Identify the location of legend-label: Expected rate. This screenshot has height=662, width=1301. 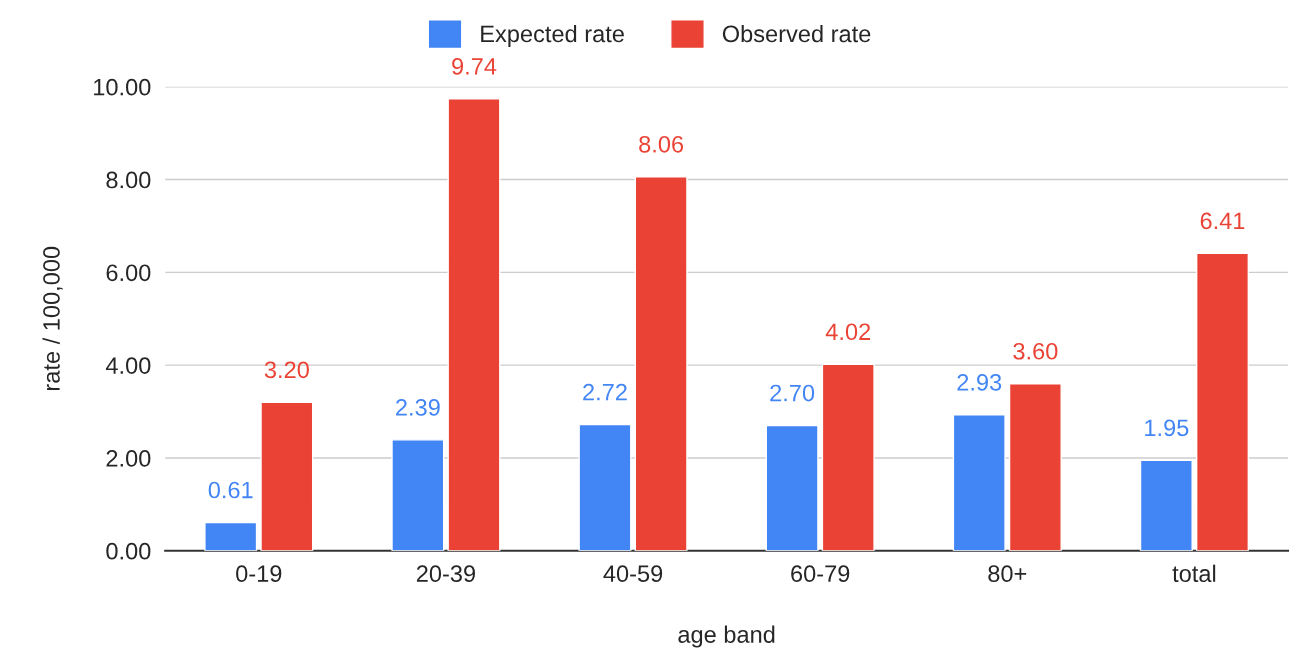
(552, 35).